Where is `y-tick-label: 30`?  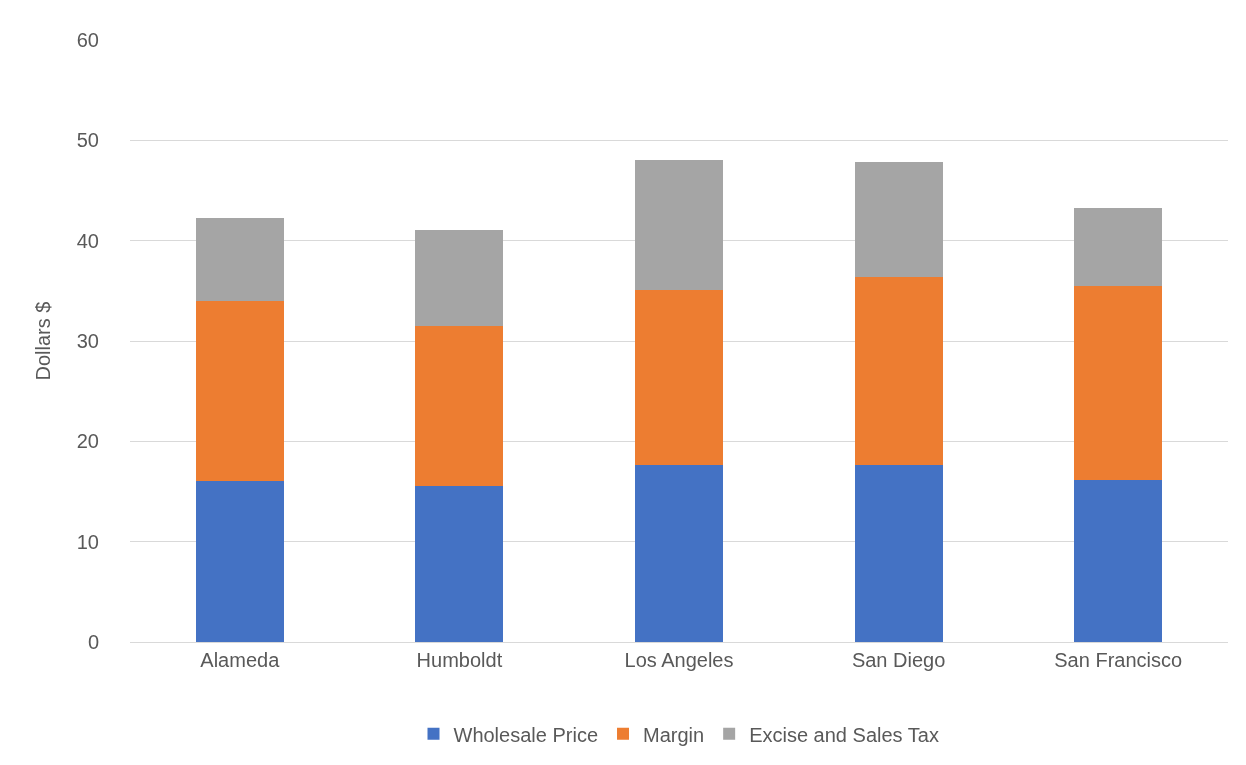 y-tick-label: 30 is located at coordinates (87, 341).